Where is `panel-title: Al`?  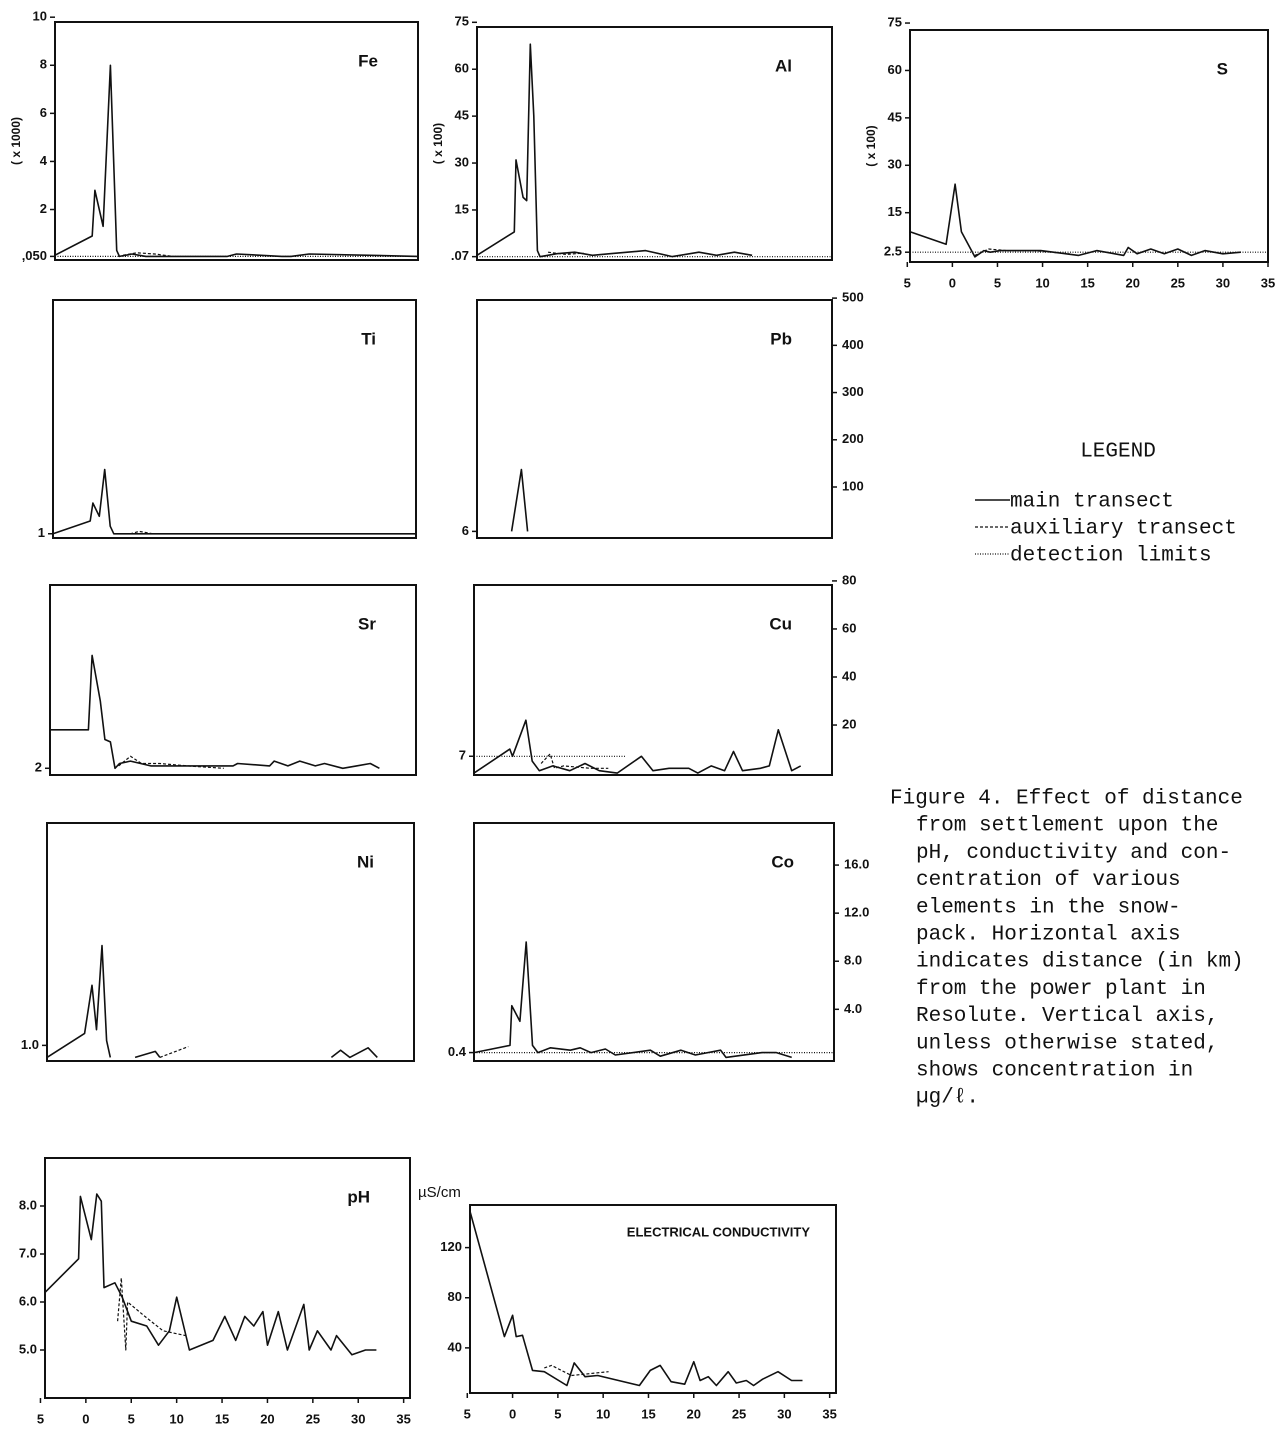 panel-title: Al is located at coordinates (783, 65).